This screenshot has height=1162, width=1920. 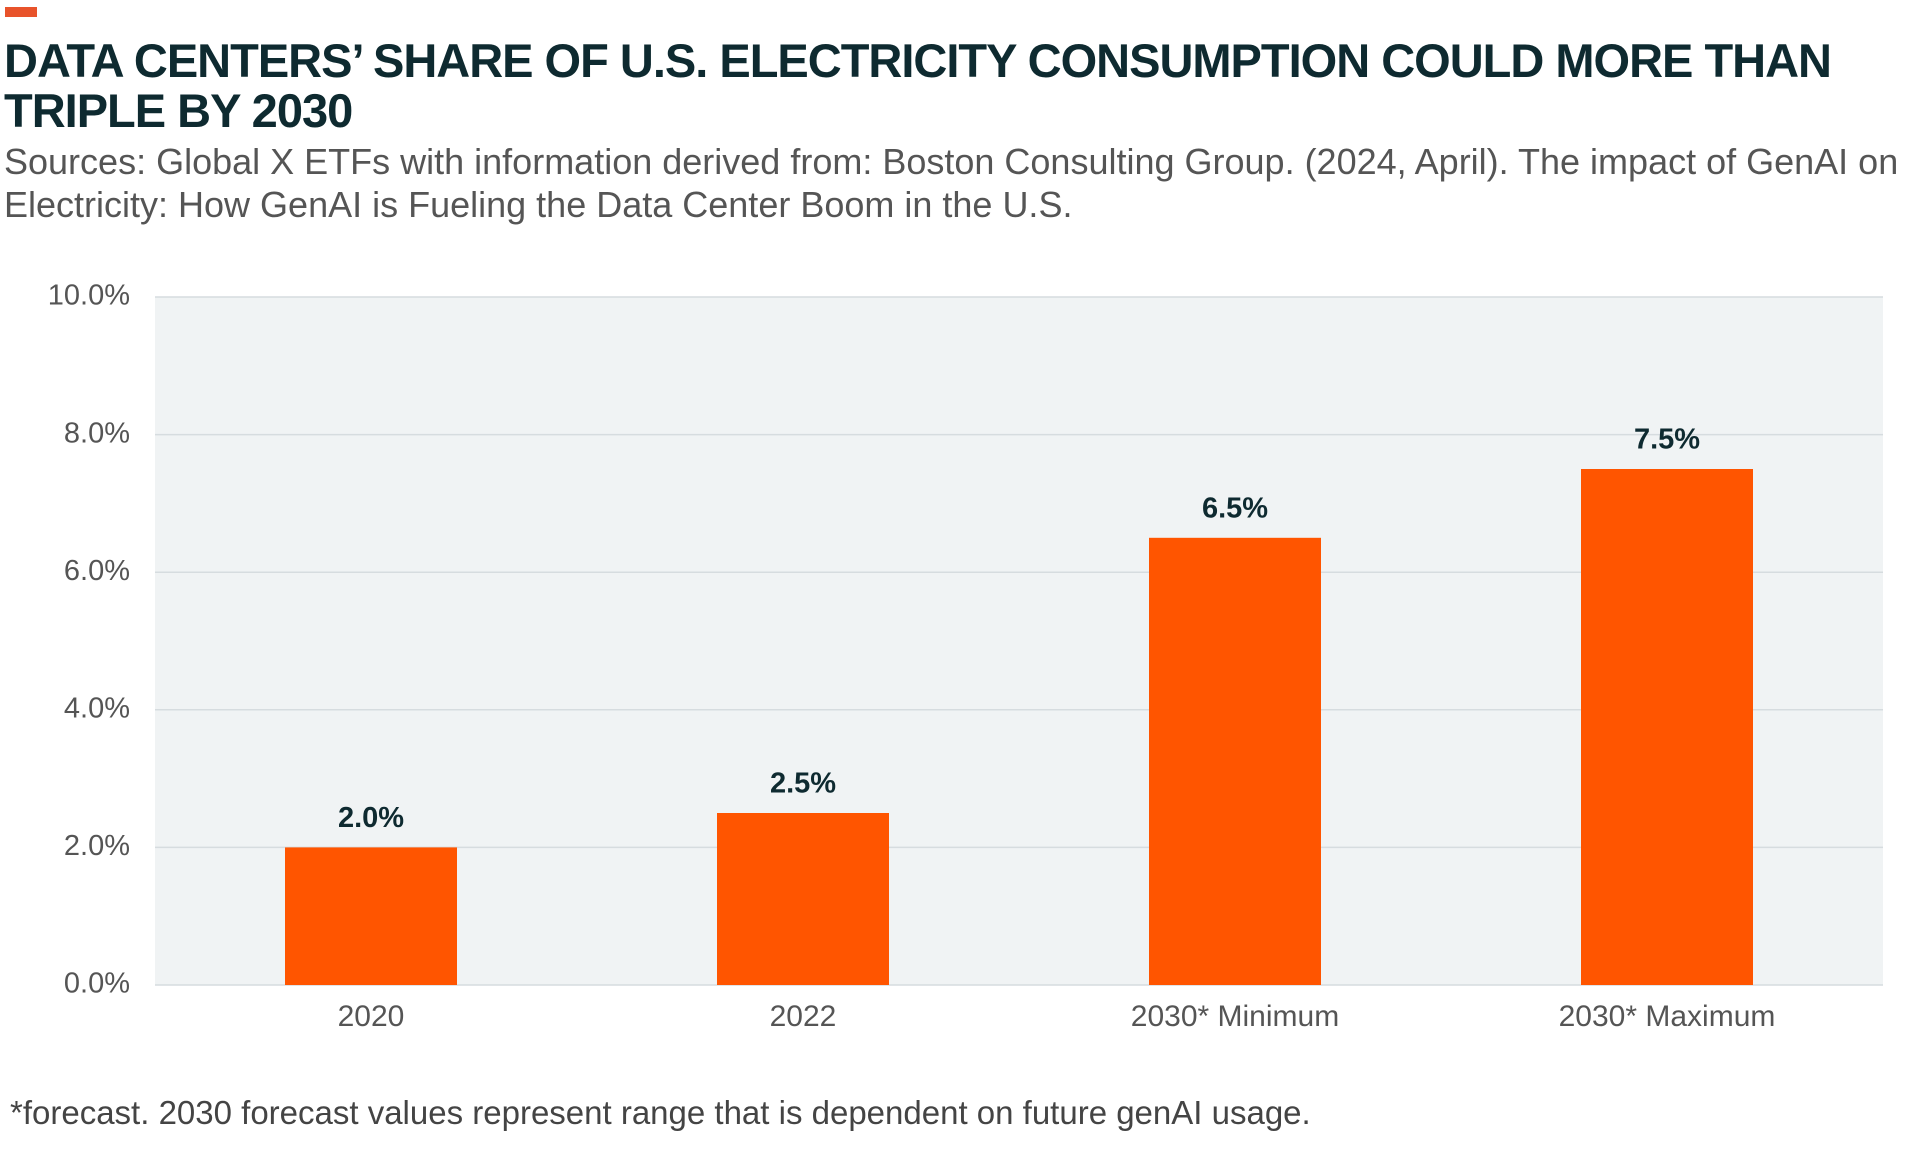 I want to click on value-label: 2.5%, so click(x=803, y=784).